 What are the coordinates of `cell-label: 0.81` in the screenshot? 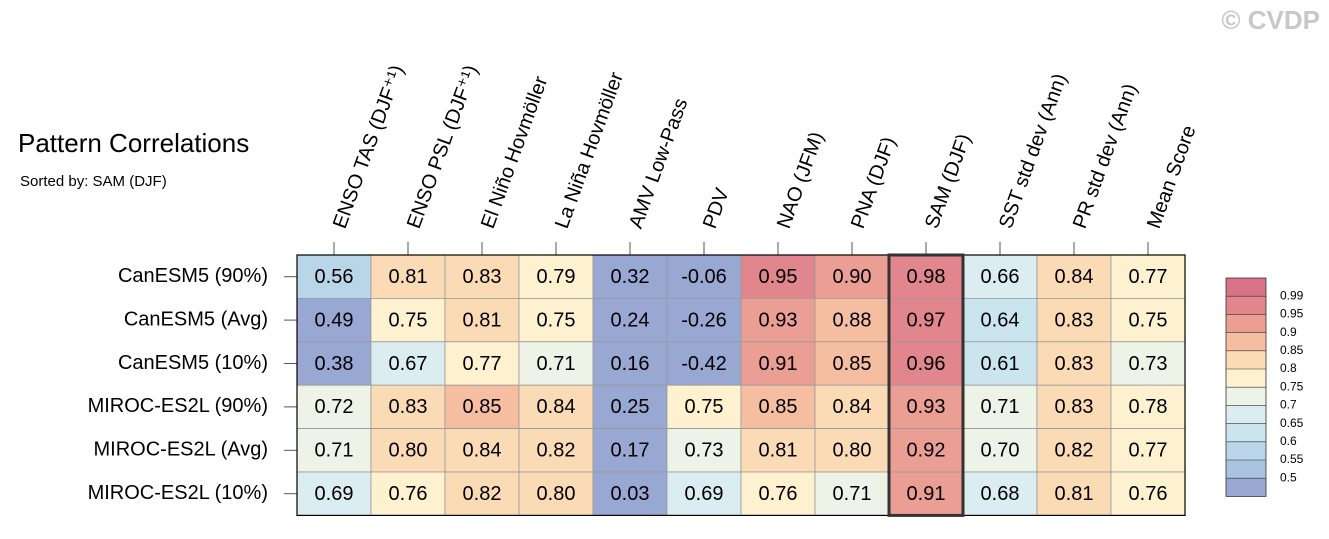 It's located at (408, 277).